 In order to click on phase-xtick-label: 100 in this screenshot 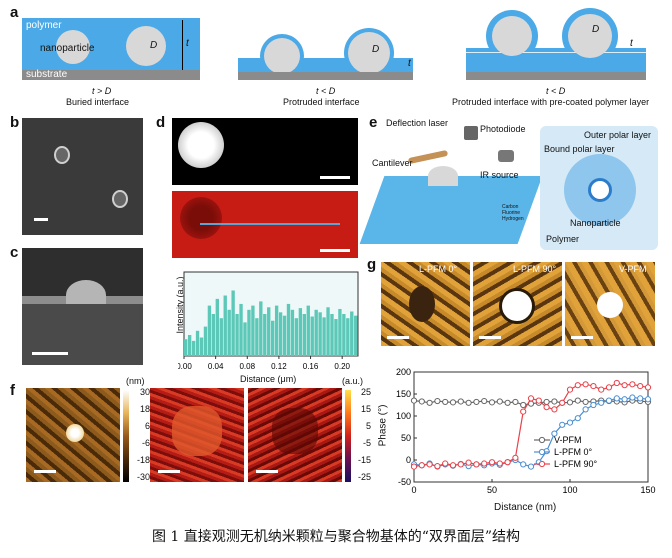, I will do `click(569, 490)`.